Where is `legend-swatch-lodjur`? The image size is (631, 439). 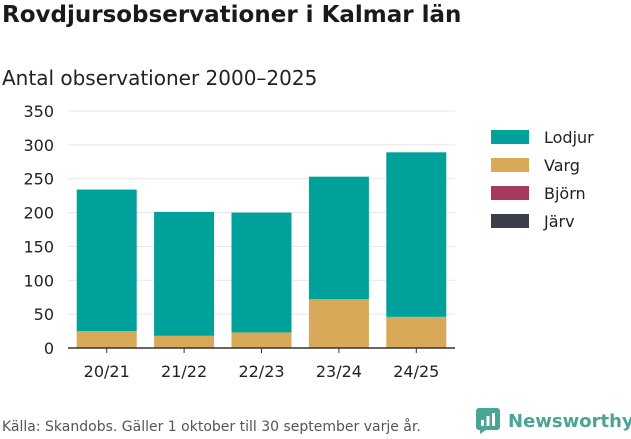 legend-swatch-lodjur is located at coordinates (510, 137).